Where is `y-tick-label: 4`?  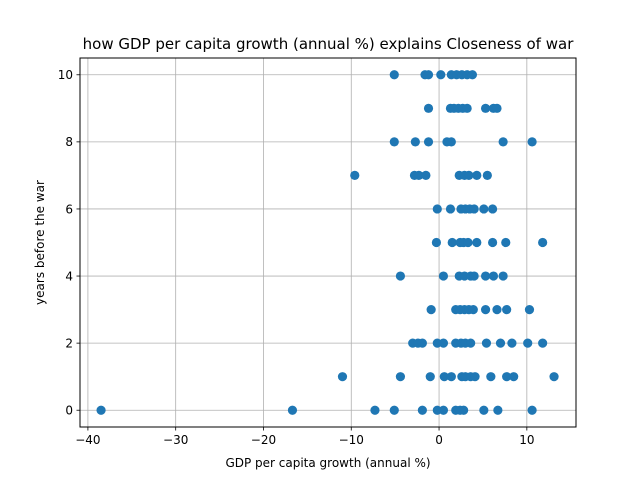 y-tick-label: 4 is located at coordinates (69, 276).